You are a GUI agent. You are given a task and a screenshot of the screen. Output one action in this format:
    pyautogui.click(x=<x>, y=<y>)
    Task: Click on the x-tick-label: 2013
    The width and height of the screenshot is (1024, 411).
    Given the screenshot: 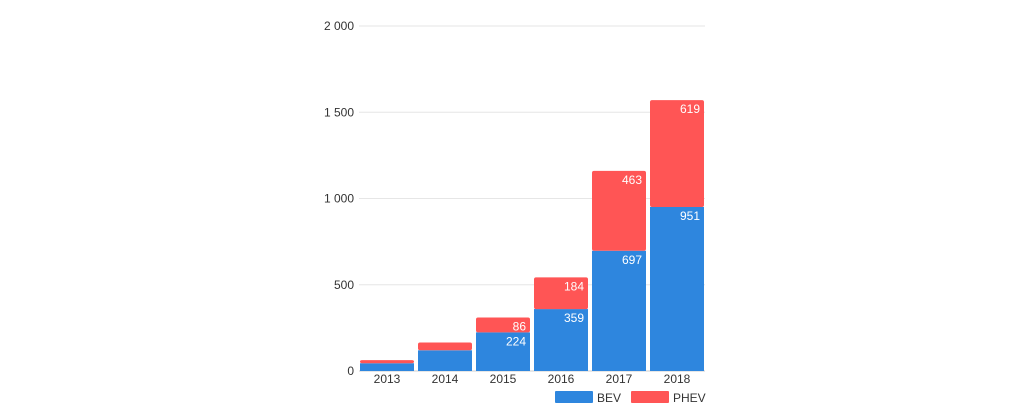 What is the action you would take?
    pyautogui.click(x=387, y=379)
    